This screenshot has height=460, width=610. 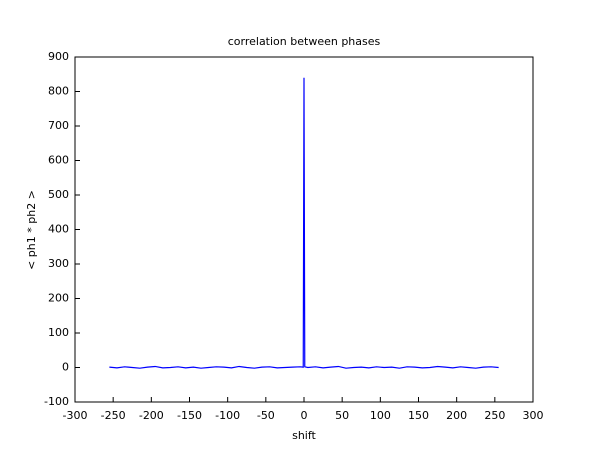 I want to click on x-tick-label: -200, so click(x=151, y=415).